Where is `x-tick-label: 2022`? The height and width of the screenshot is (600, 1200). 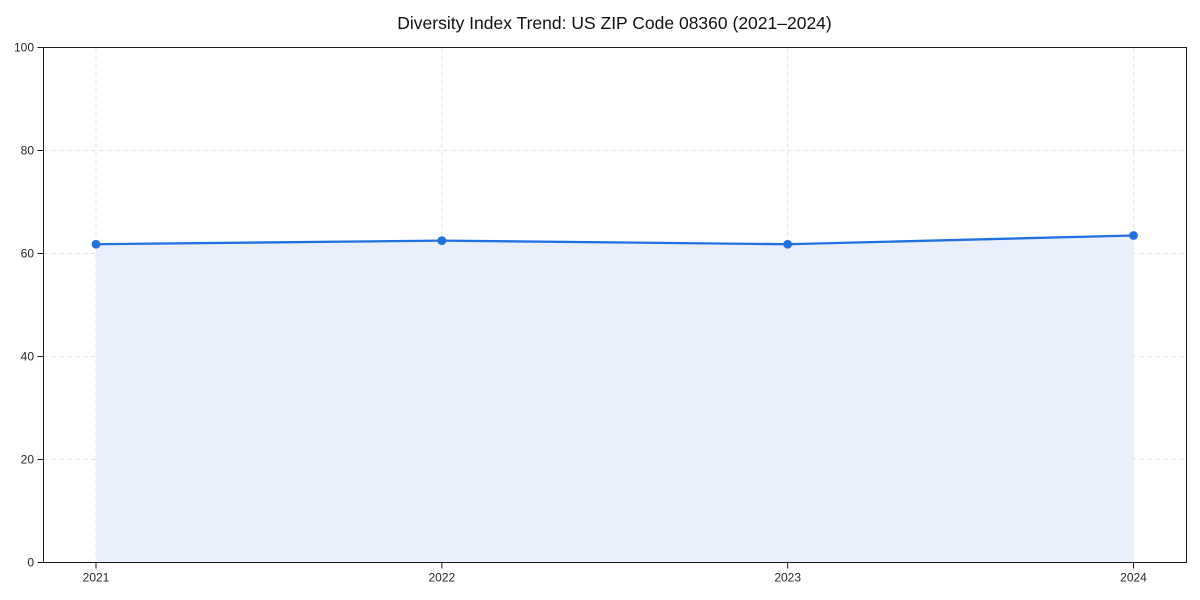
x-tick-label: 2022 is located at coordinates (441, 578).